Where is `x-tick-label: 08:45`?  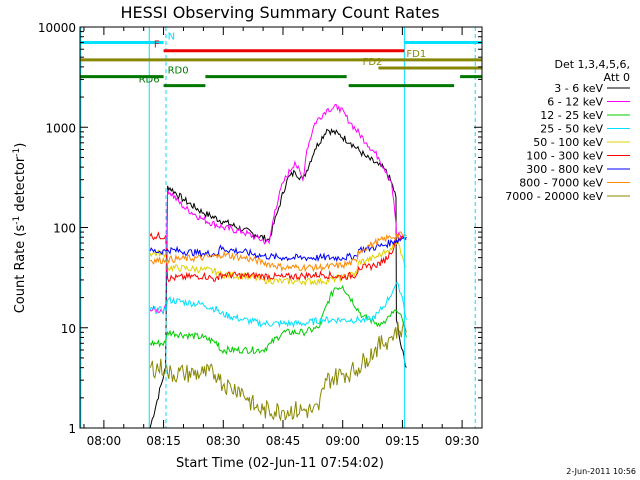
x-tick-label: 08:45 is located at coordinates (283, 441).